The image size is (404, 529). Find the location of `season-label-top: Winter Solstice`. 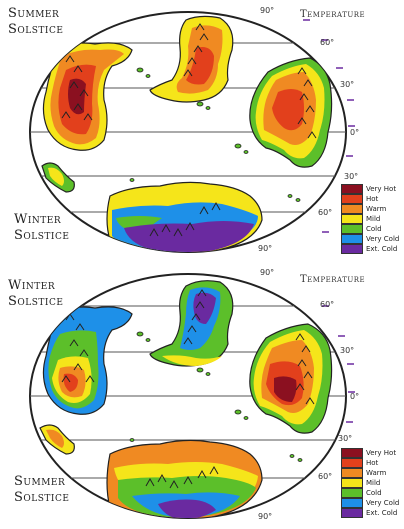

season-label-top: Winter Solstice is located at coordinates (35, 294).